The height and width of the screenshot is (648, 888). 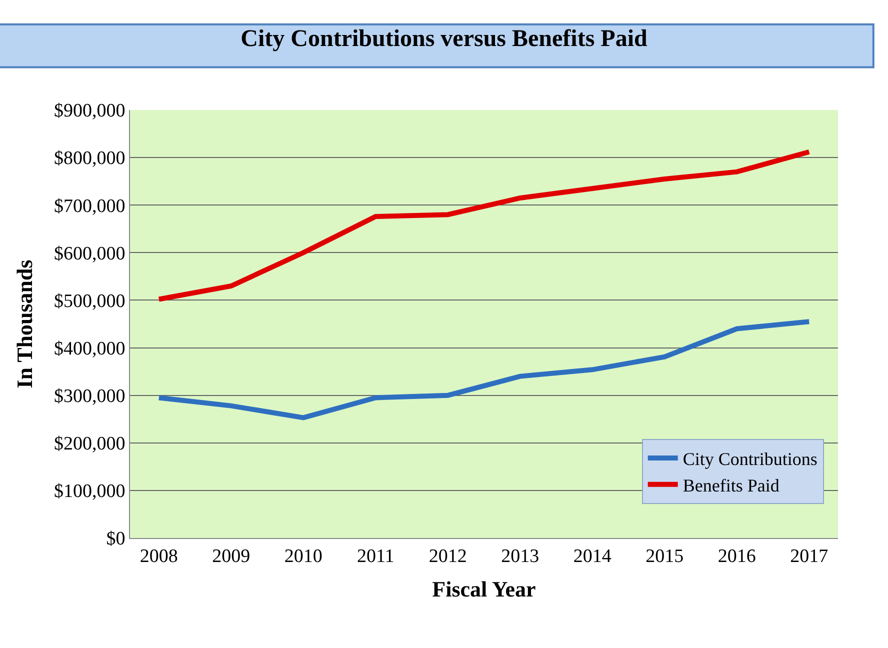 What do you see at coordinates (90, 396) in the screenshot?
I see `y-tick-label: $300,000` at bounding box center [90, 396].